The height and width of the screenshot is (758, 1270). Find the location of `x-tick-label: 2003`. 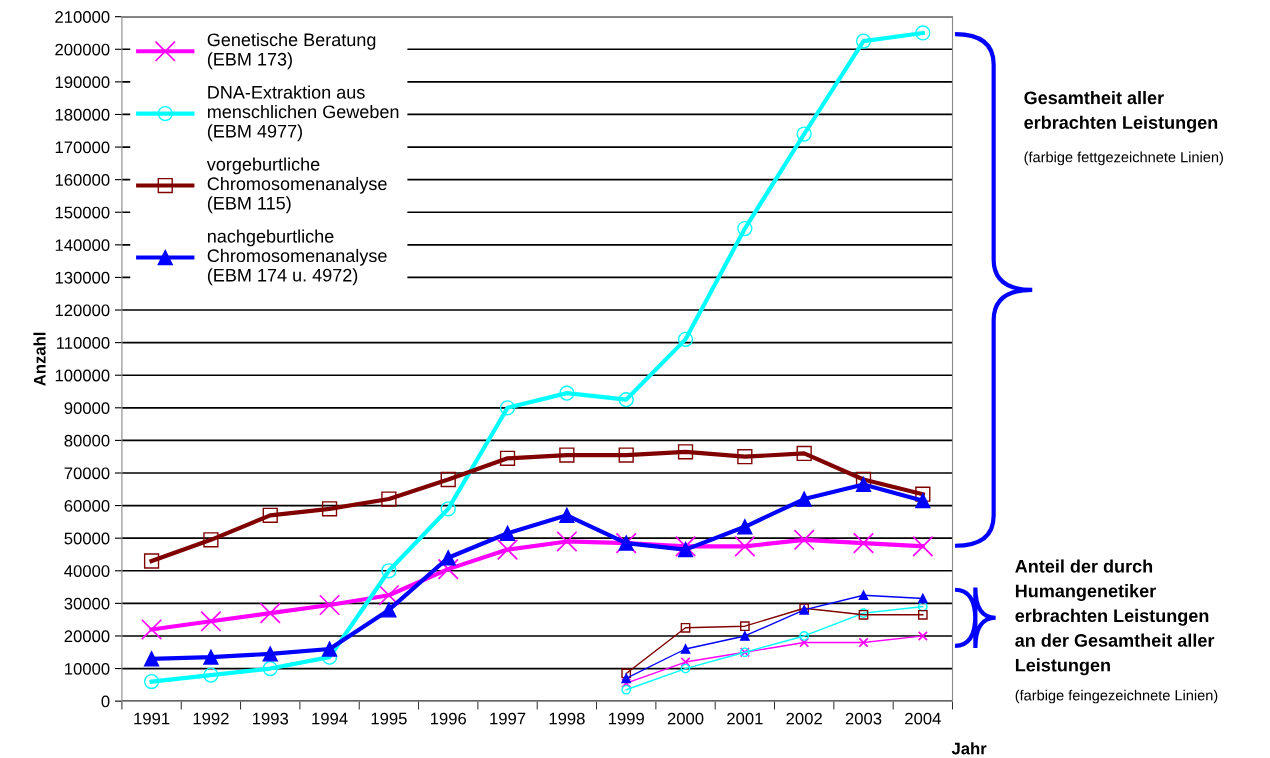

x-tick-label: 2003 is located at coordinates (863, 718).